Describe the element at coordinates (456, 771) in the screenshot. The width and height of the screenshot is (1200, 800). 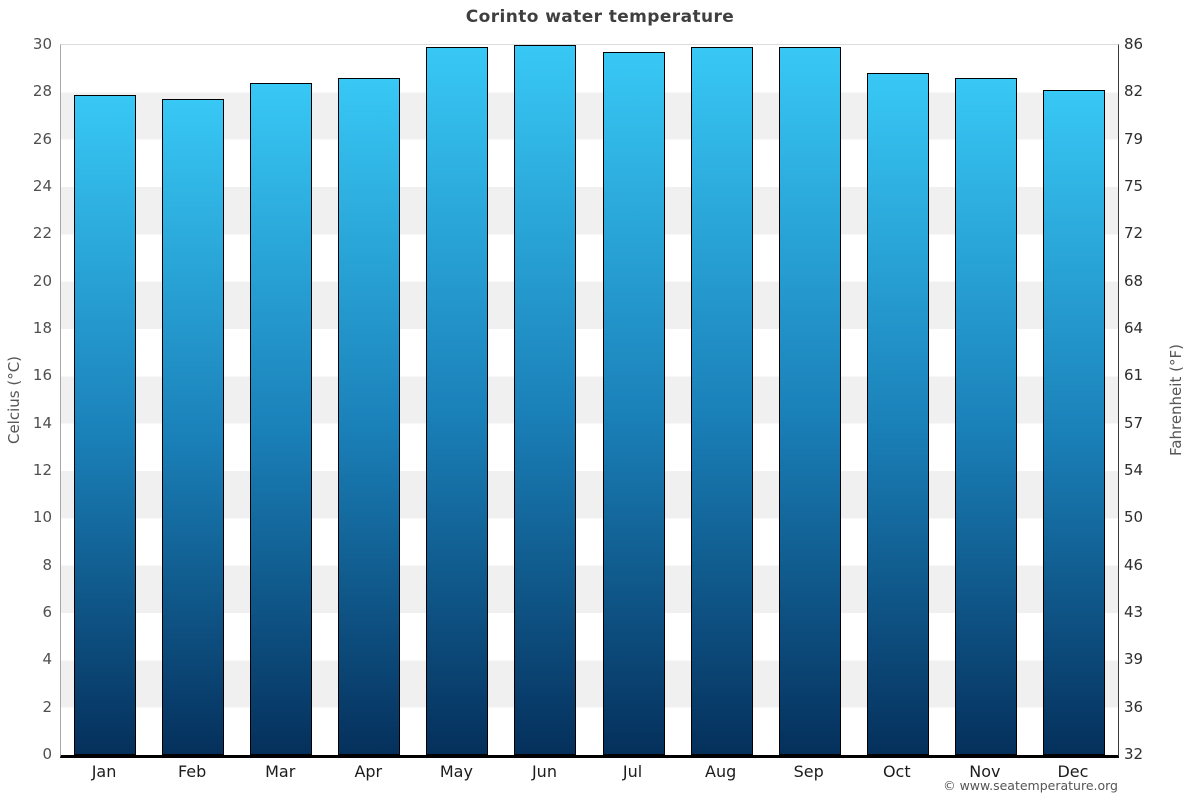
I see `month-label-may: May` at that location.